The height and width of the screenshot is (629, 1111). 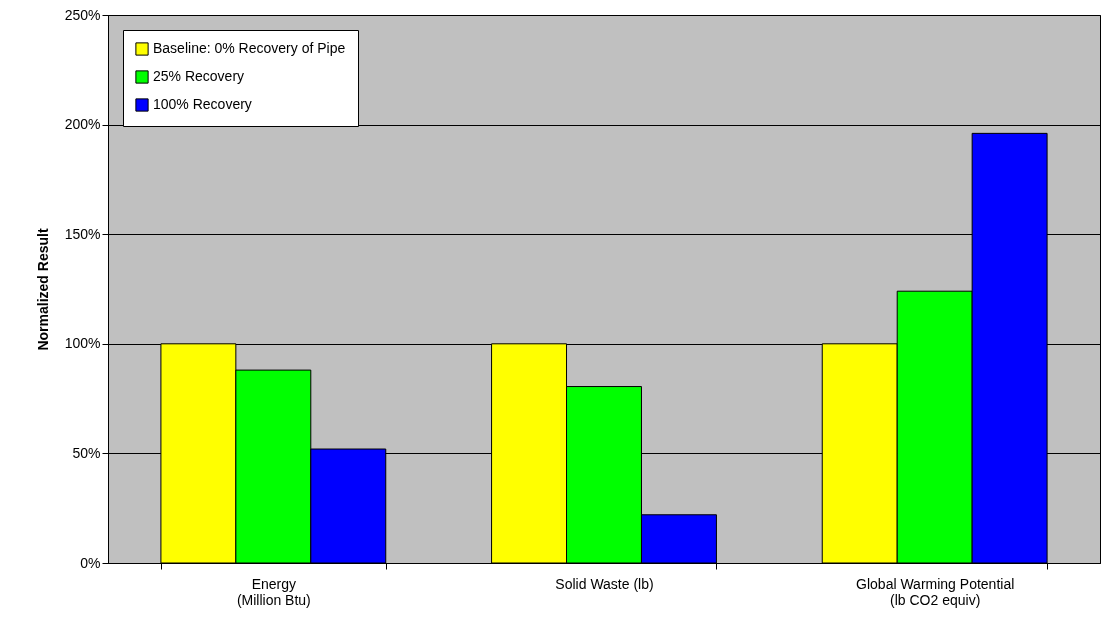 What do you see at coordinates (82, 14) in the screenshot?
I see `y-tick-label: 250%` at bounding box center [82, 14].